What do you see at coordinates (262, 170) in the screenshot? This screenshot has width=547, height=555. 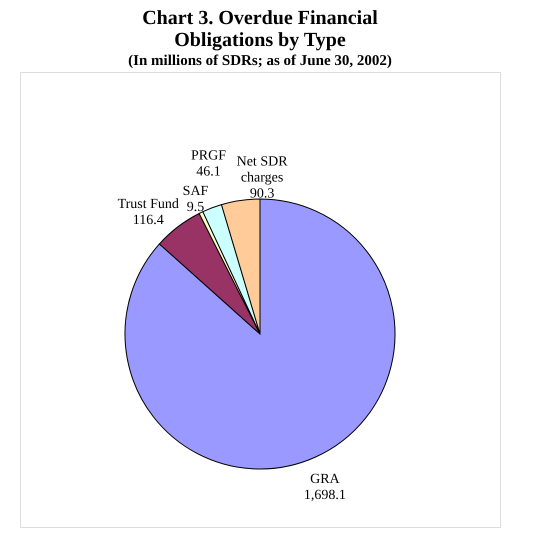 I see `slice-label: Net SDR charges` at bounding box center [262, 170].